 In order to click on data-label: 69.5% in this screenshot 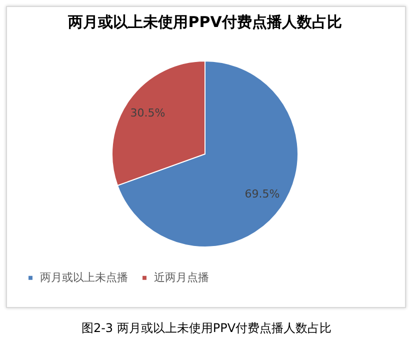, I will do `click(262, 193)`.